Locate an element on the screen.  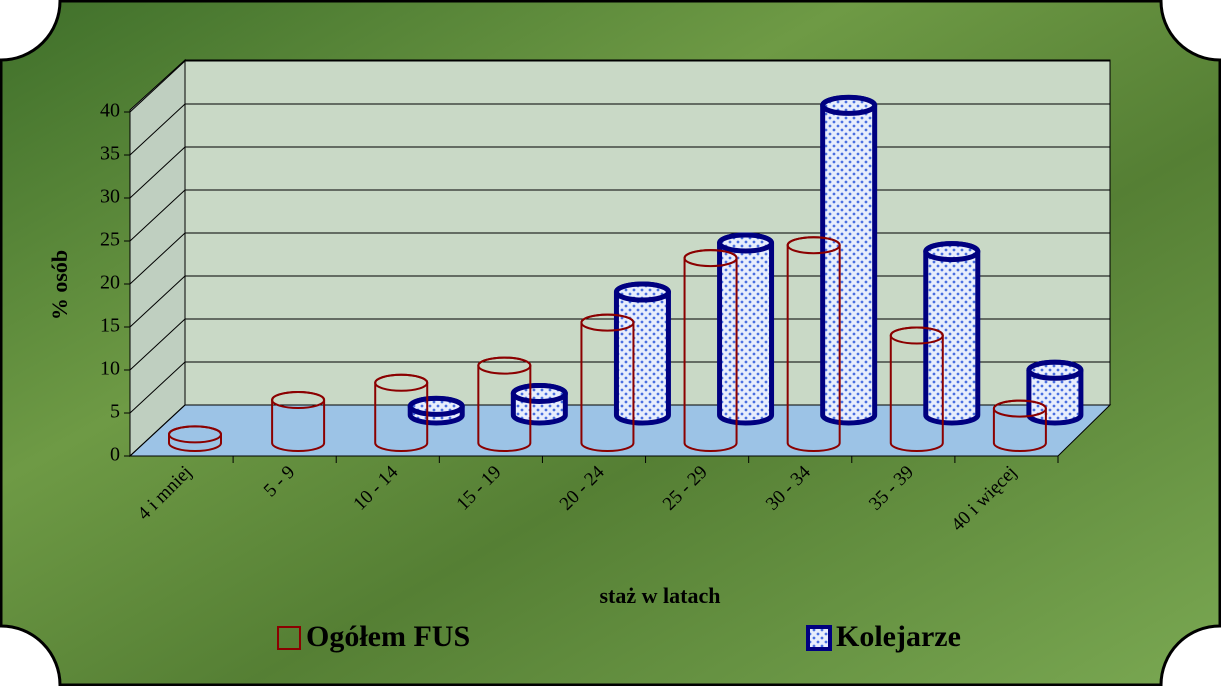
y-tick-label: 5 is located at coordinates (115, 412).